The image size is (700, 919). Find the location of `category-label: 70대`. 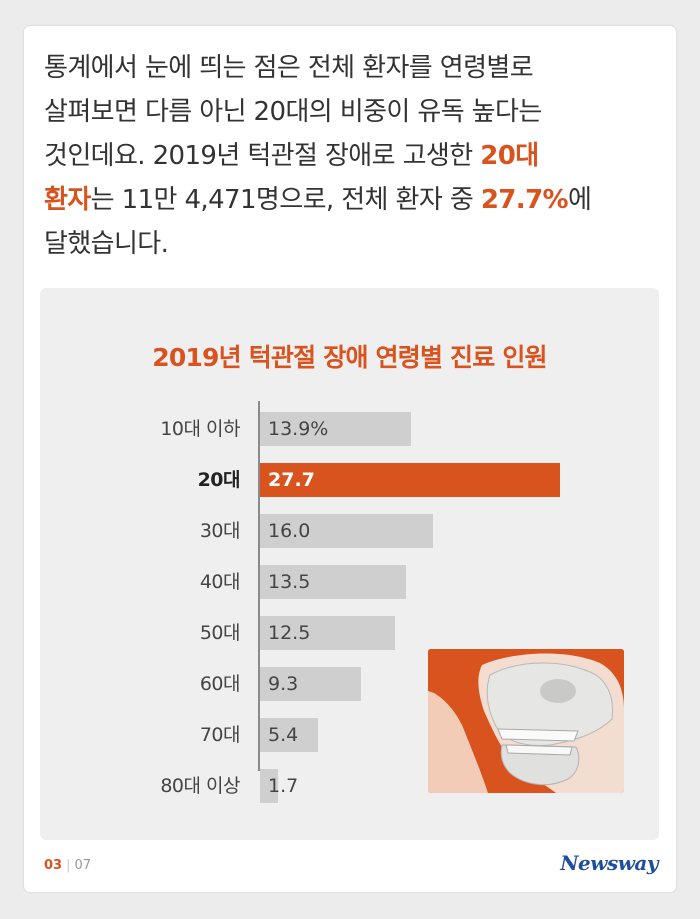

category-label: 70대 is located at coordinates (220, 735).